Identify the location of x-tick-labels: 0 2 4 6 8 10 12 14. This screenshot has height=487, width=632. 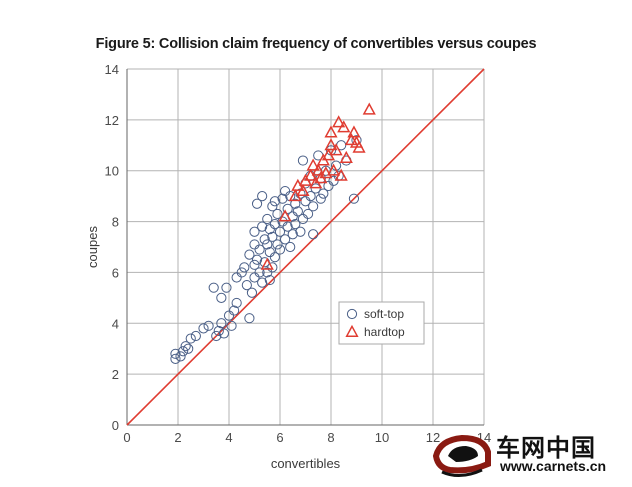
(307, 437).